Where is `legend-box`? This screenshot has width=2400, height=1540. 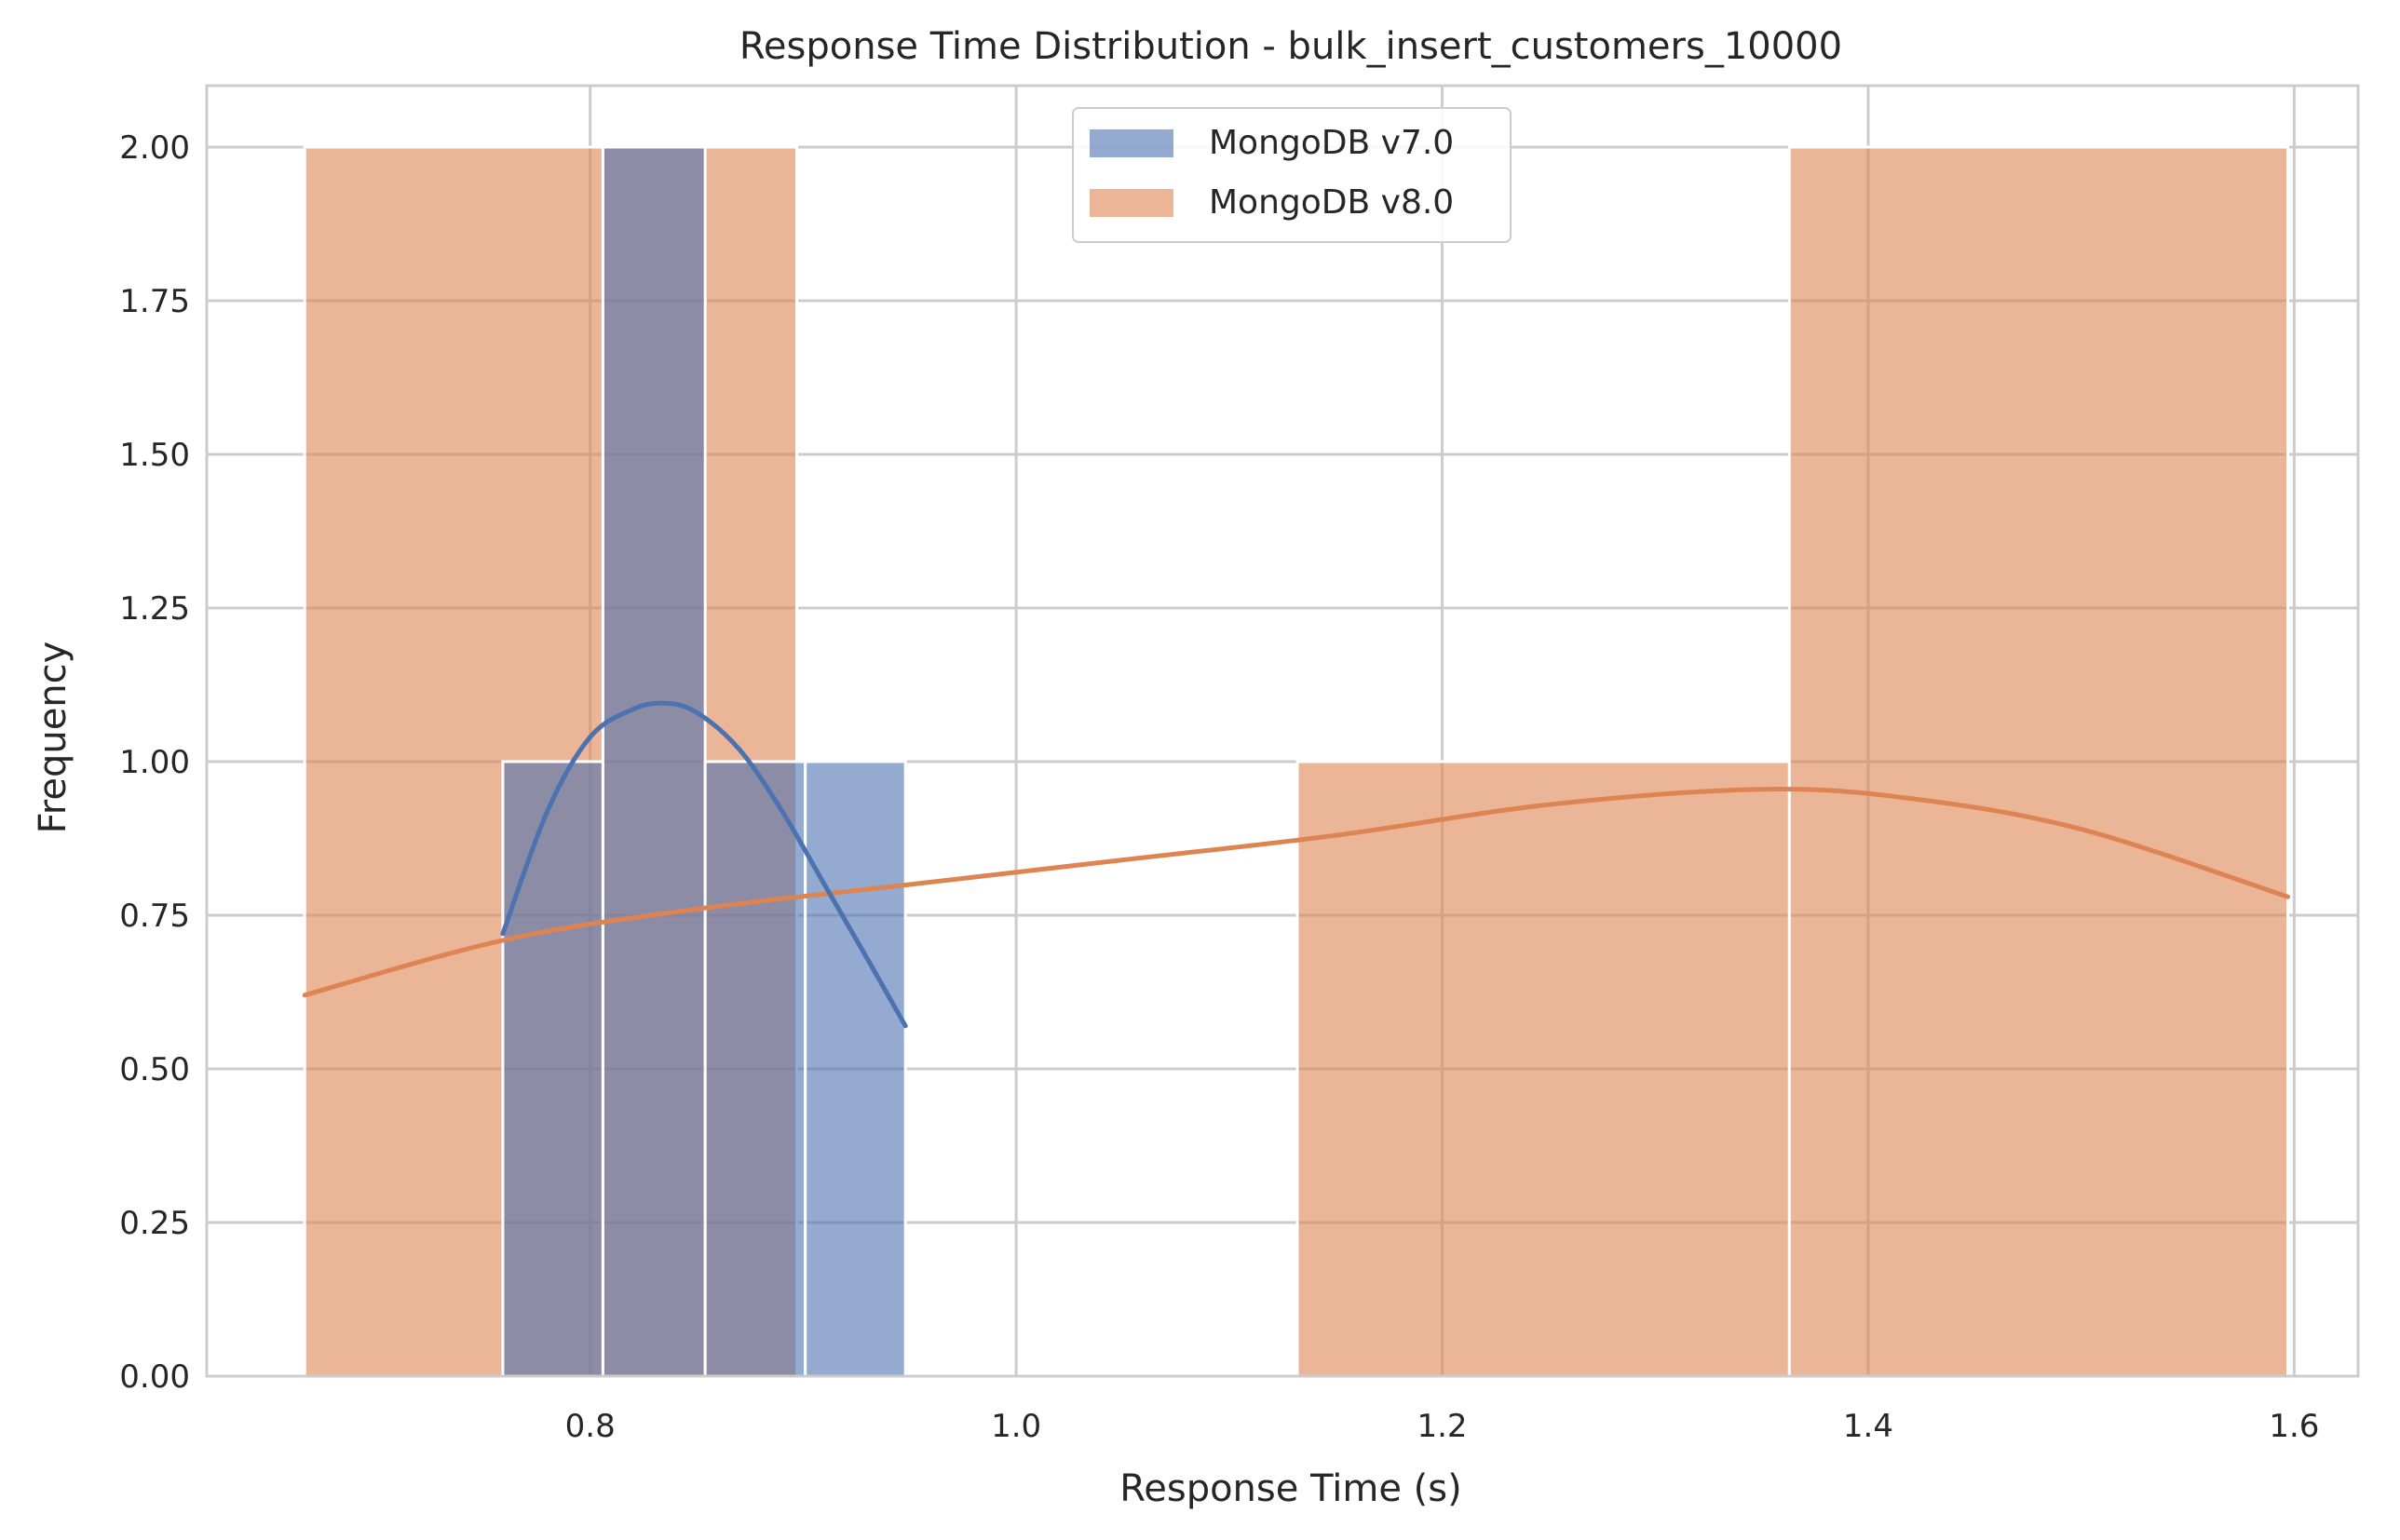 legend-box is located at coordinates (1292, 175).